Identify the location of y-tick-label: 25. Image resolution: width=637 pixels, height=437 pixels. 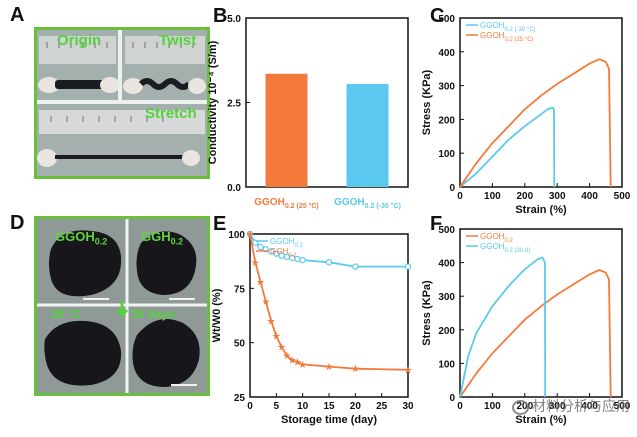
(240, 398).